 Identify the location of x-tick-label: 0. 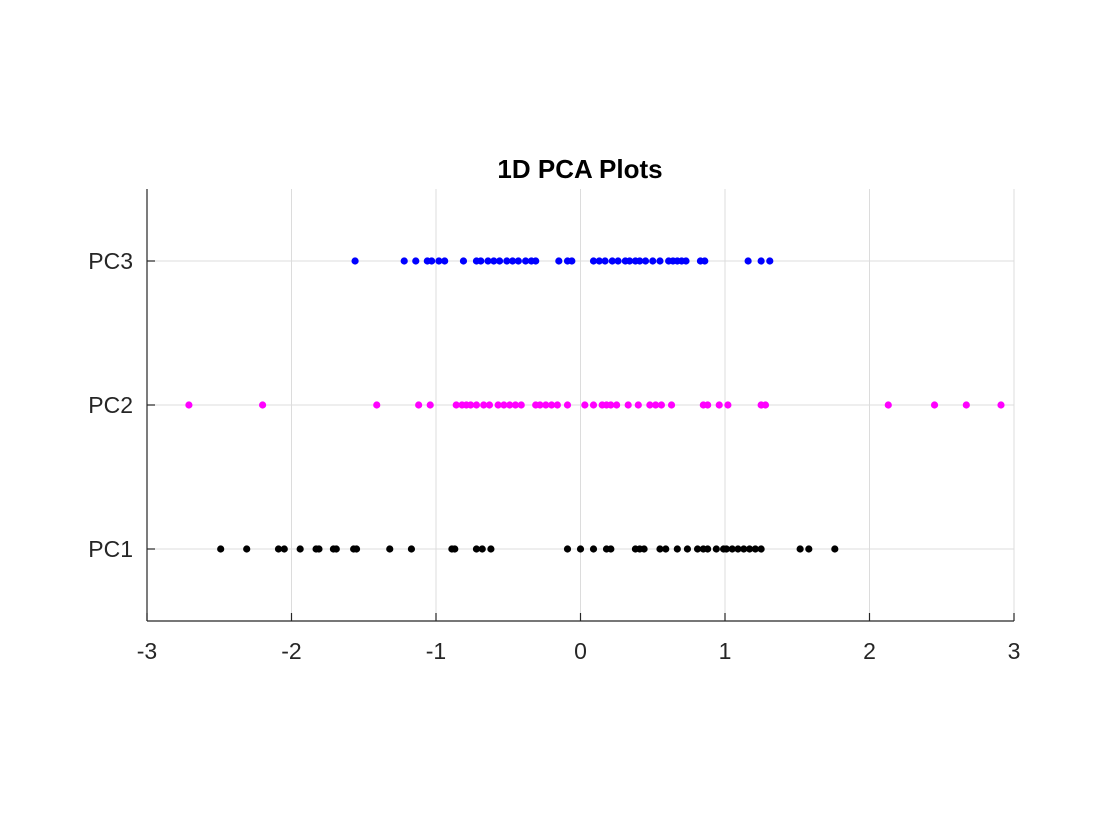
(580, 651).